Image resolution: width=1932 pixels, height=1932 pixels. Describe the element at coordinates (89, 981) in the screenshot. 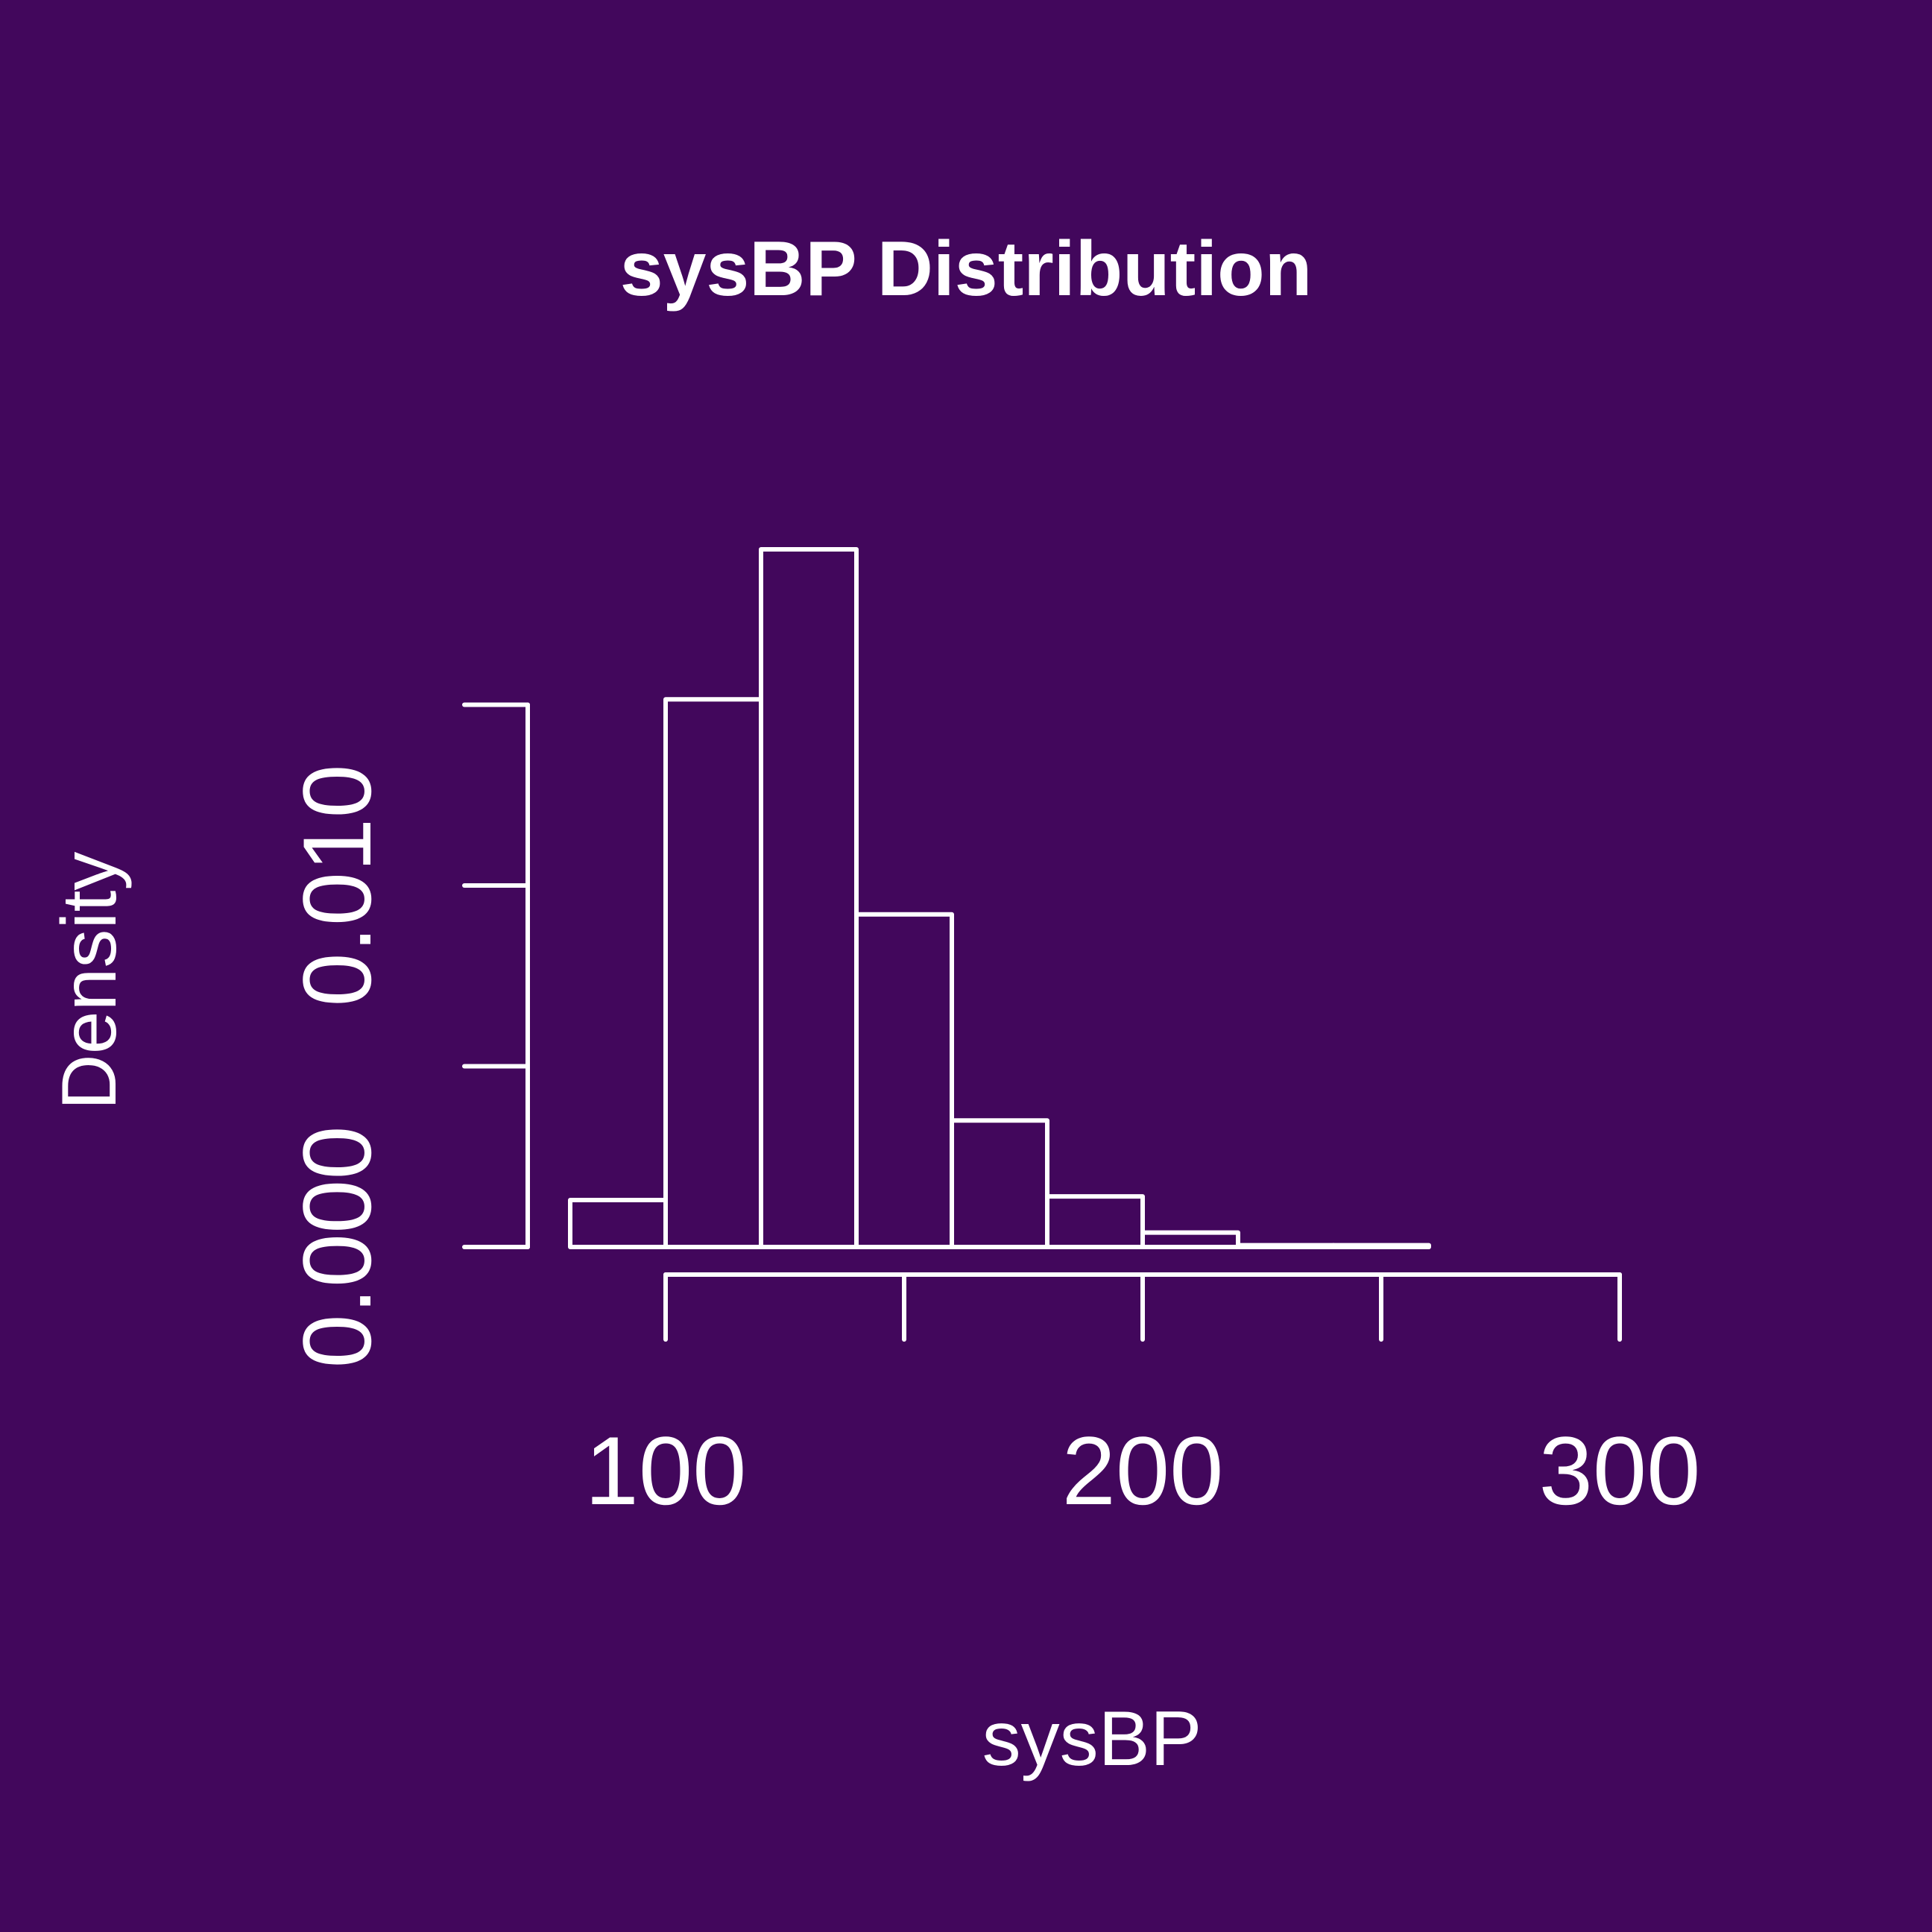

I see `y-axis-title: Density` at that location.